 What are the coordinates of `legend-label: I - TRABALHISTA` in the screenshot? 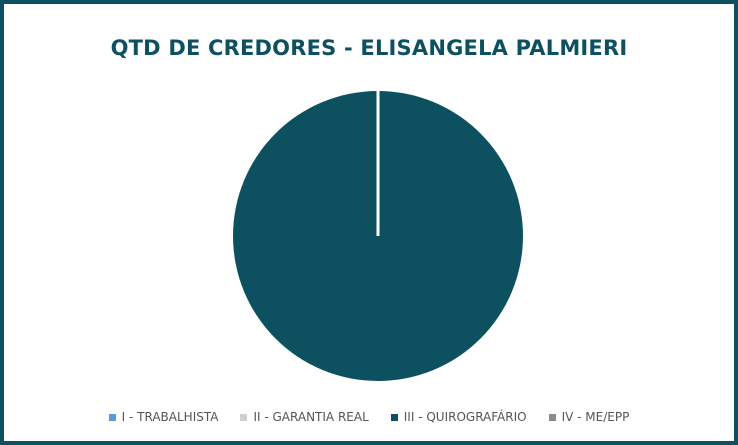 It's located at (170, 417).